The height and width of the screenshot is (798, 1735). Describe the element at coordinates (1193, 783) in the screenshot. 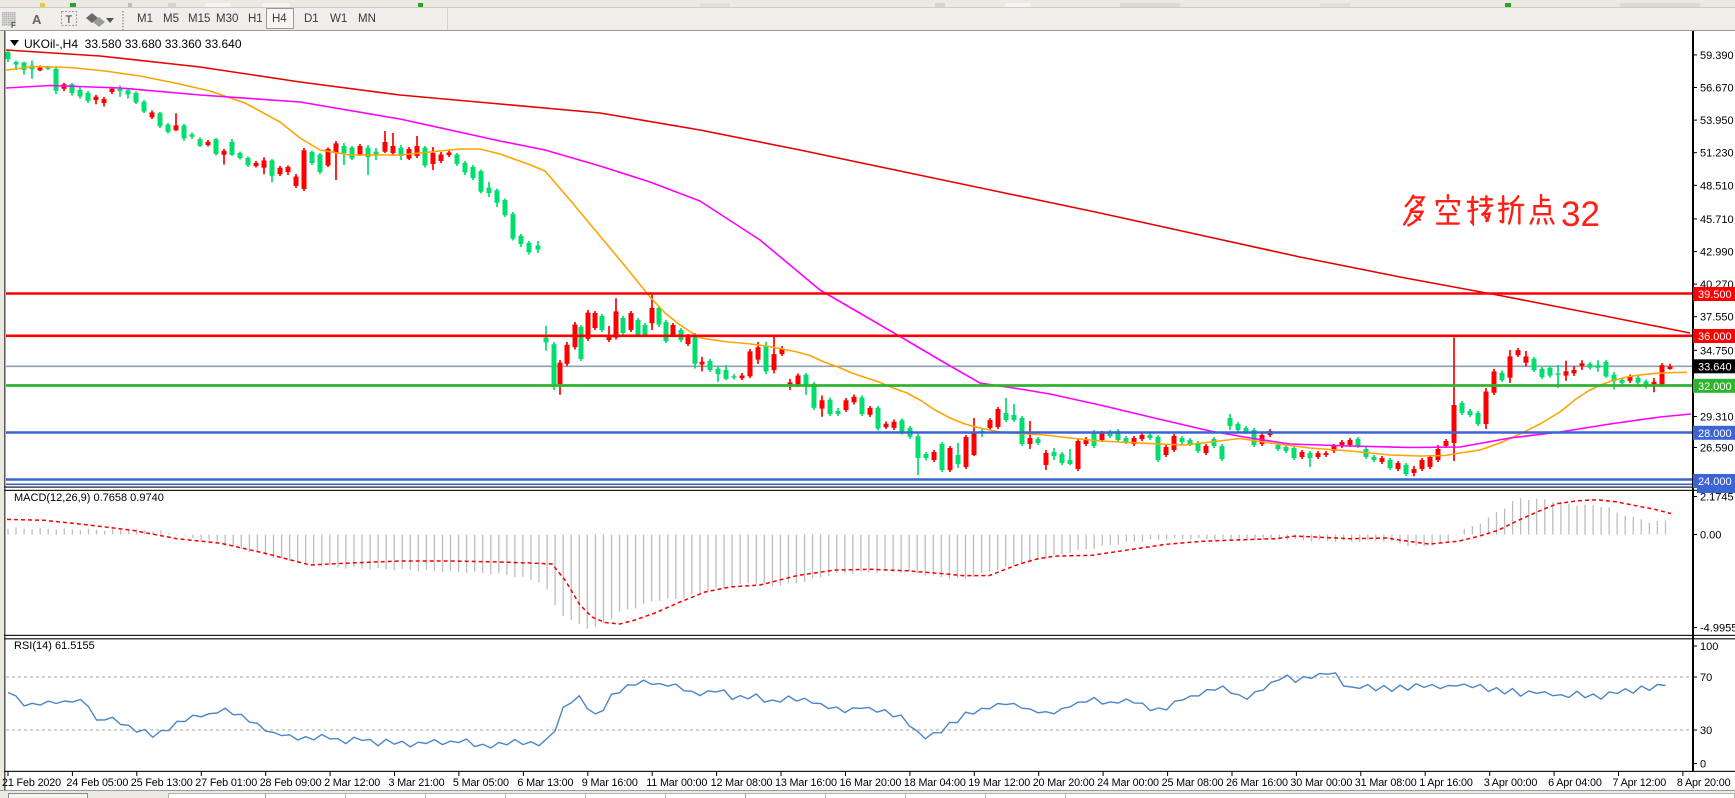

I see `svg-text: 25 Mar 08:00` at that location.